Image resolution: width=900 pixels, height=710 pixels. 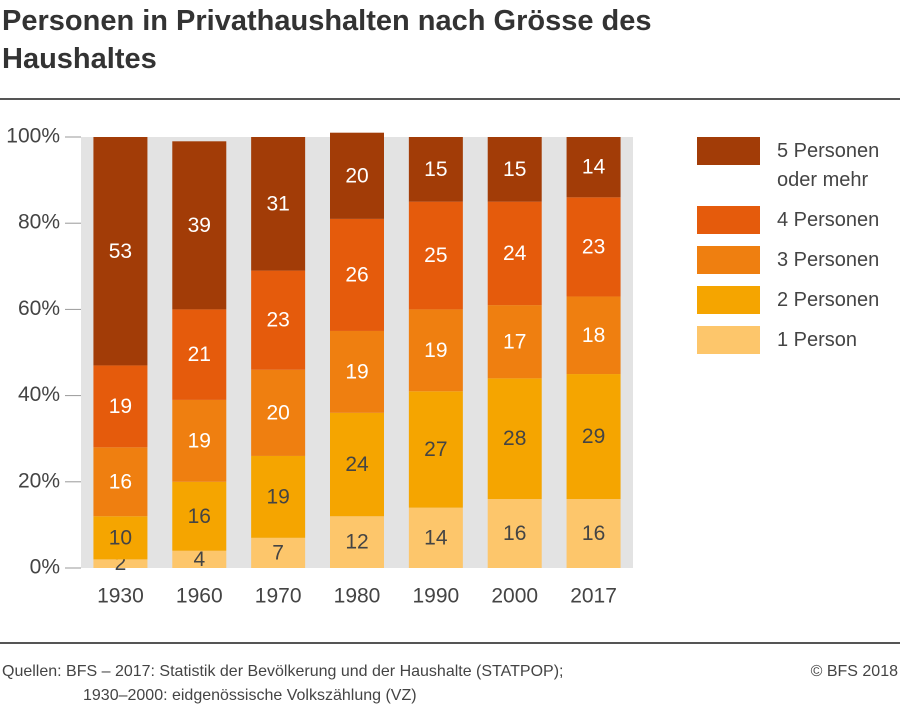 I want to click on data-label: 23, so click(x=277, y=320).